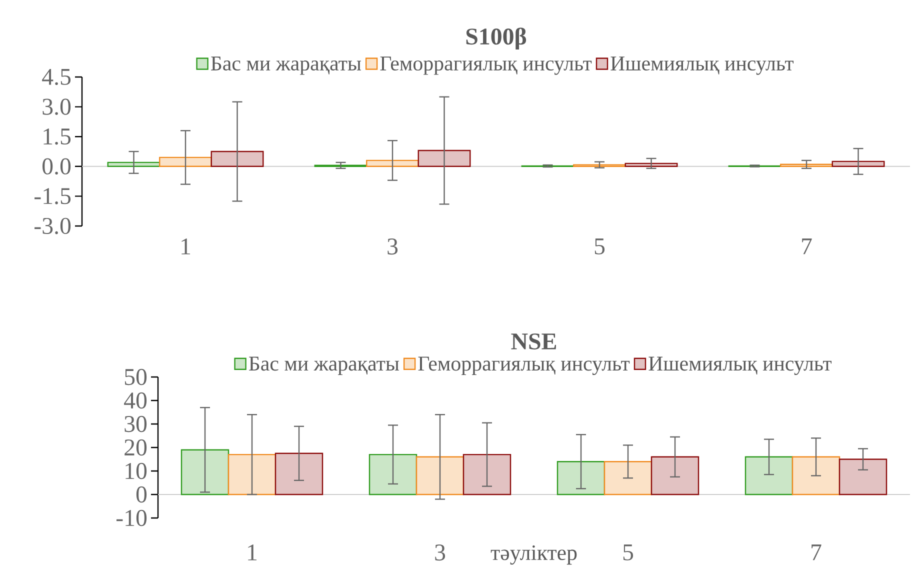 This screenshot has width=913, height=569. What do you see at coordinates (496, 39) in the screenshot?
I see `chart-title: S100β` at bounding box center [496, 39].